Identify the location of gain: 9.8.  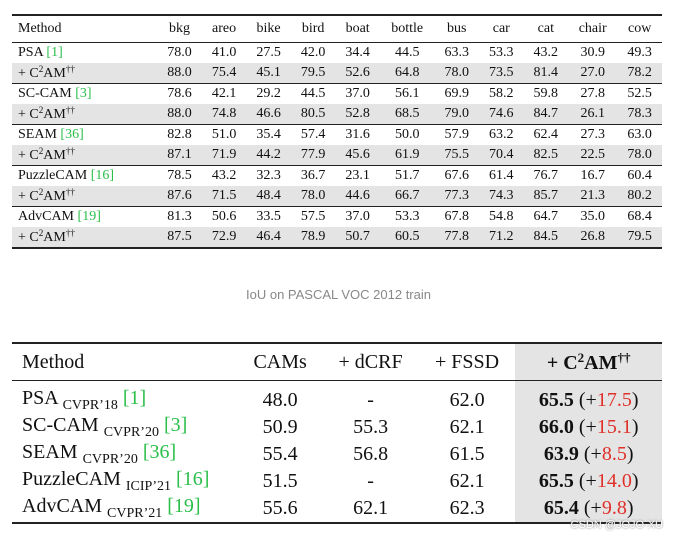
(614, 508).